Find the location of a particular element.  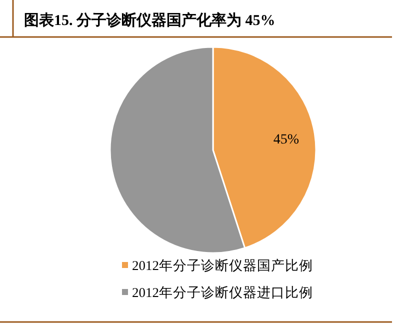

data-label: 45% is located at coordinates (286, 140).